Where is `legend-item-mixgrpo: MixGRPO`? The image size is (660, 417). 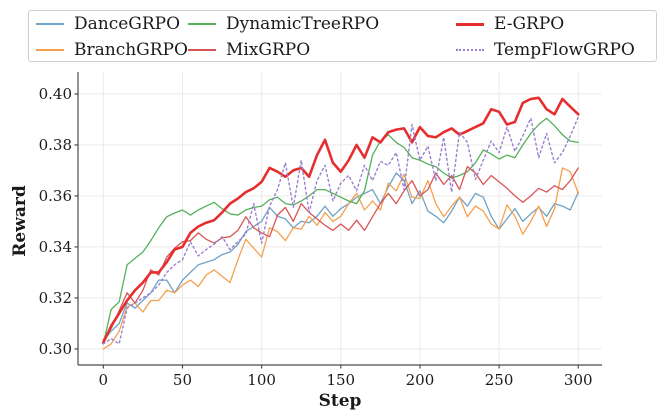 legend-item-mixgrpo: MixGRPO is located at coordinates (283, 50).